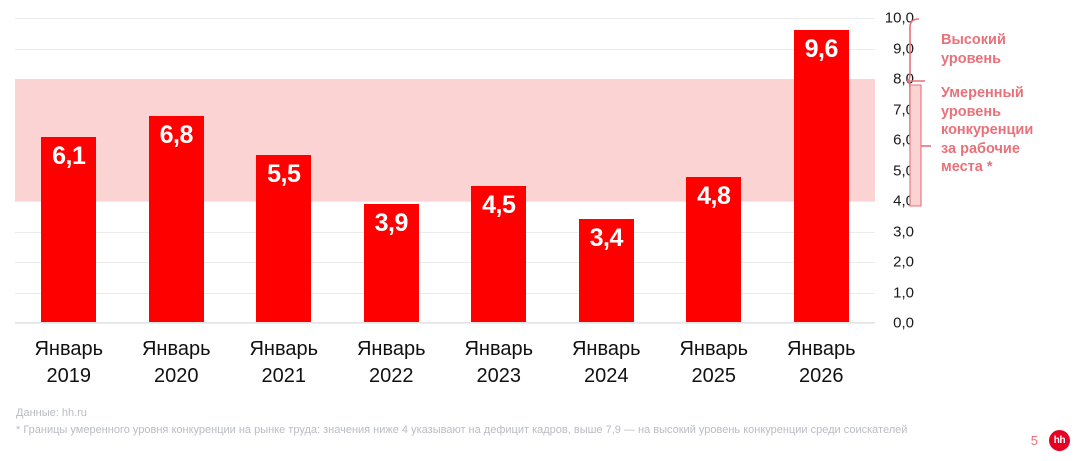 The height and width of the screenshot is (461, 1080). What do you see at coordinates (980, 148) in the screenshot?
I see `moderate-level-line-4: за рабочие` at bounding box center [980, 148].